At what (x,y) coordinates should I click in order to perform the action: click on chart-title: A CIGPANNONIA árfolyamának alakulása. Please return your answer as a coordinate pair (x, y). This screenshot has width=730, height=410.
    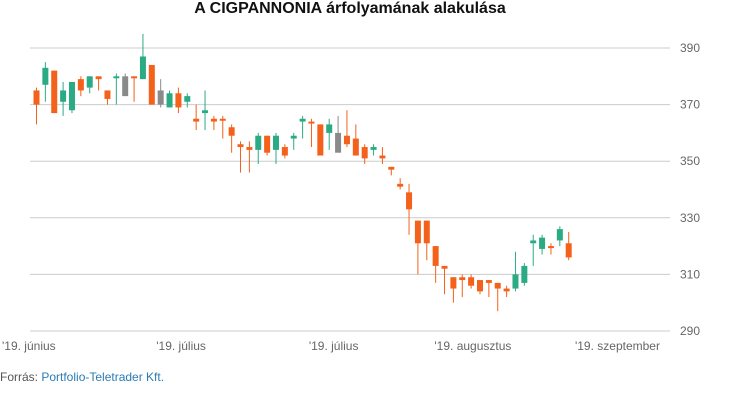
    Looking at the image, I should click on (350, 8).